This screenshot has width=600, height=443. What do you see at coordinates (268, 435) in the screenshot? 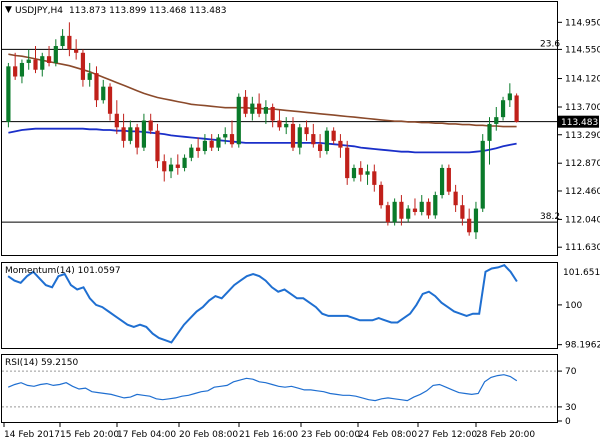
I see `x-tick-label: 21 Feb 16:00` at bounding box center [268, 435].